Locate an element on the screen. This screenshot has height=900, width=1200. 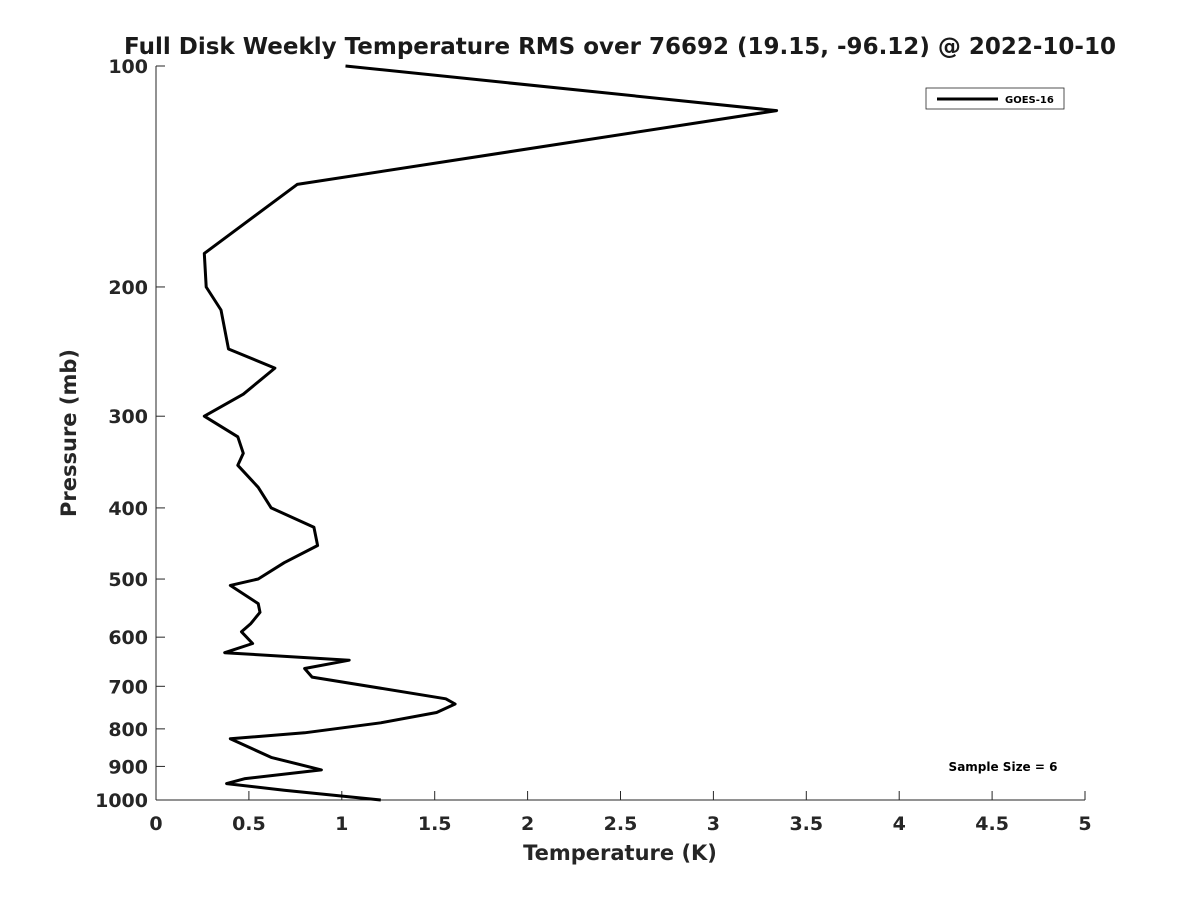
y-tick-label: 200 is located at coordinates (128, 288).